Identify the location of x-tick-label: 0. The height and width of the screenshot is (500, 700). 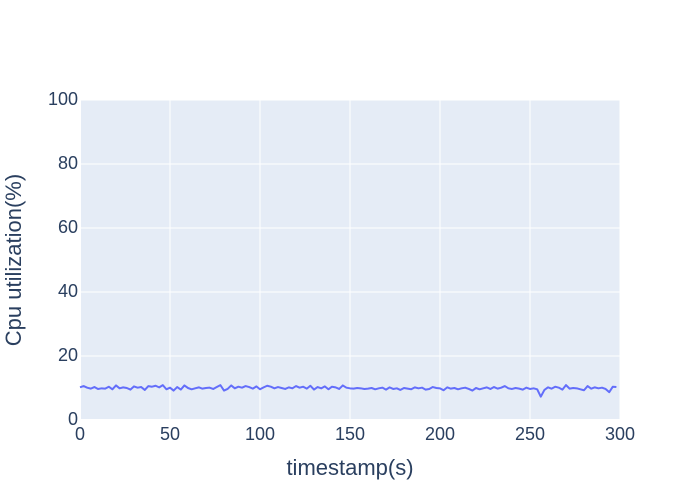
(80, 434).